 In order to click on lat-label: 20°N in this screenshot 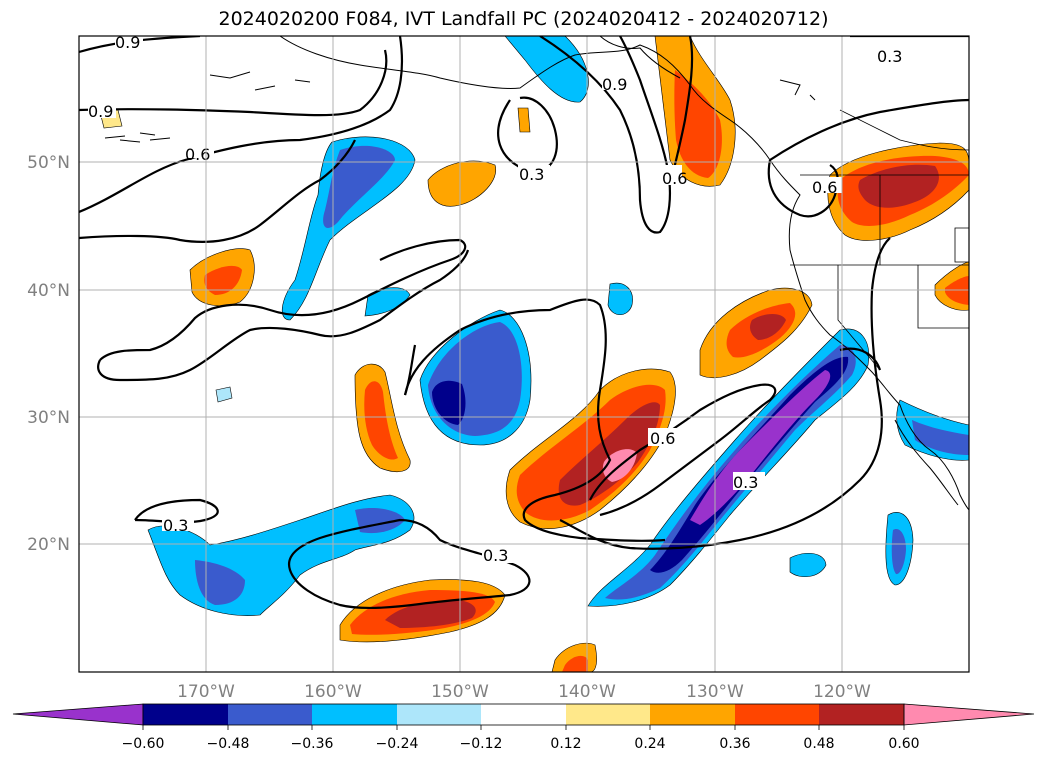, I will do `click(48, 545)`.